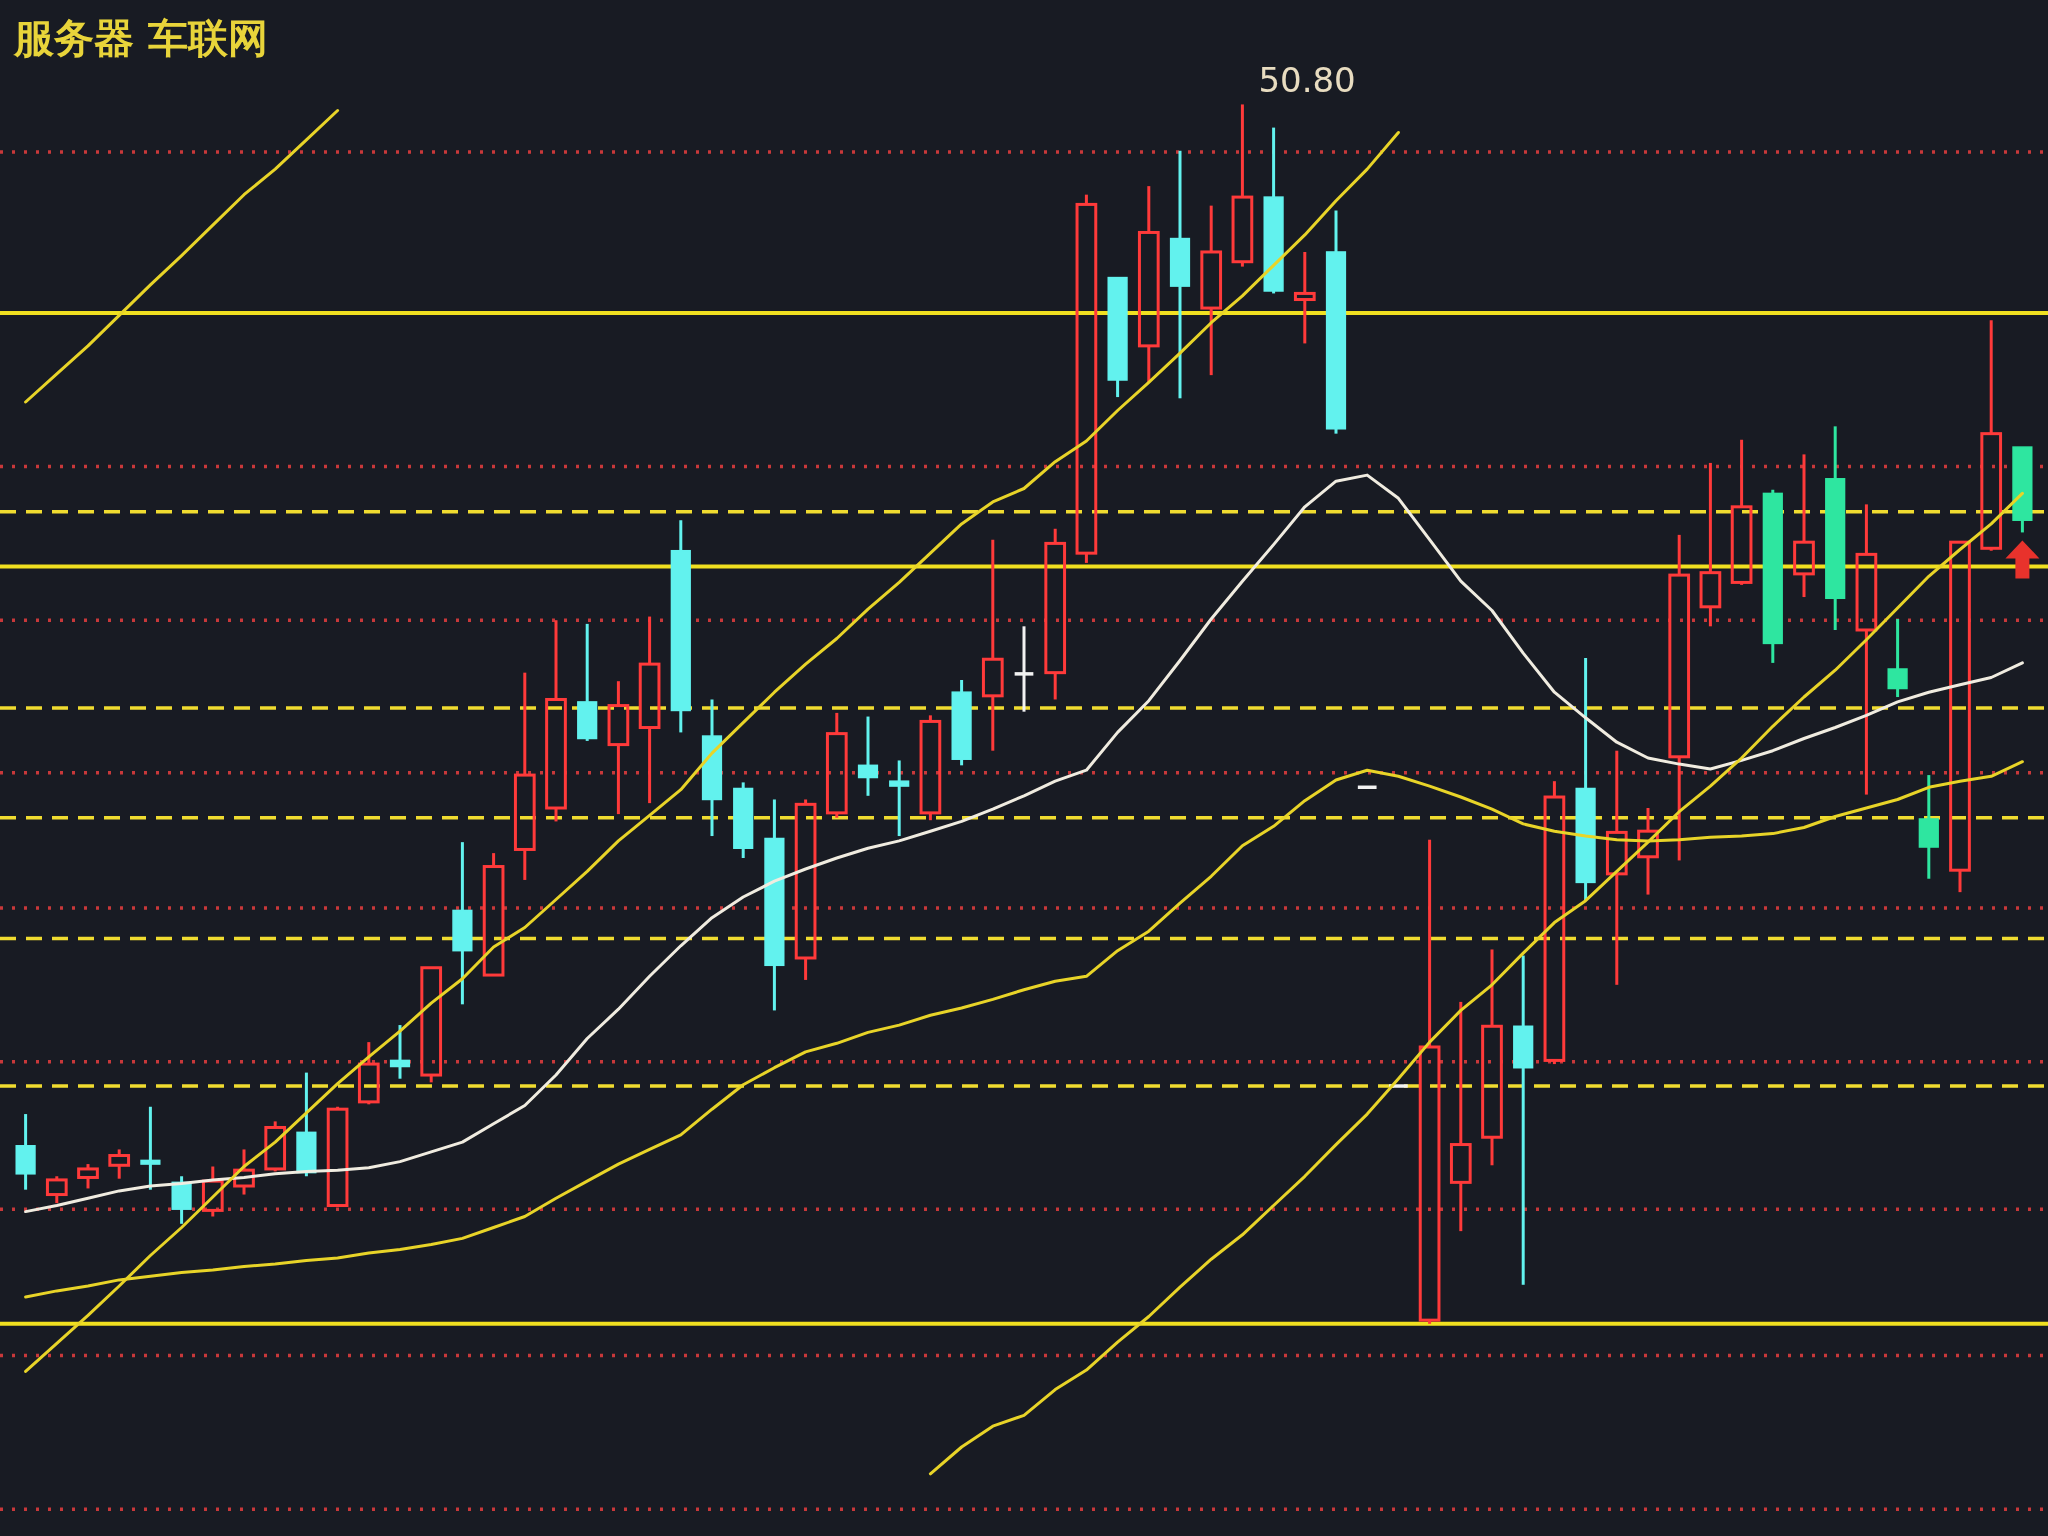 Image resolution: width=2048 pixels, height=1536 pixels. What do you see at coordinates (140, 38) in the screenshot?
I see `text: 服务器 车联网` at bounding box center [140, 38].